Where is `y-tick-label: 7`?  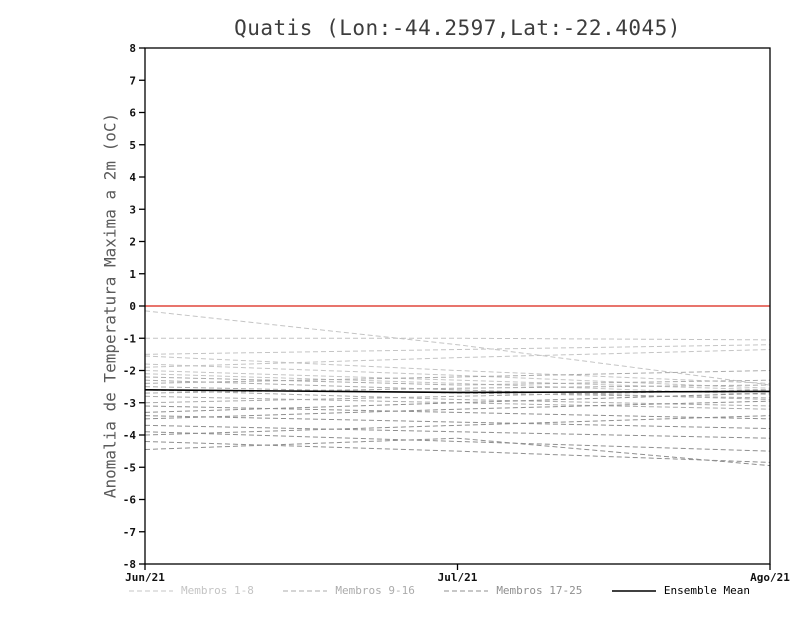 y-tick-label: 7 is located at coordinates (132, 80).